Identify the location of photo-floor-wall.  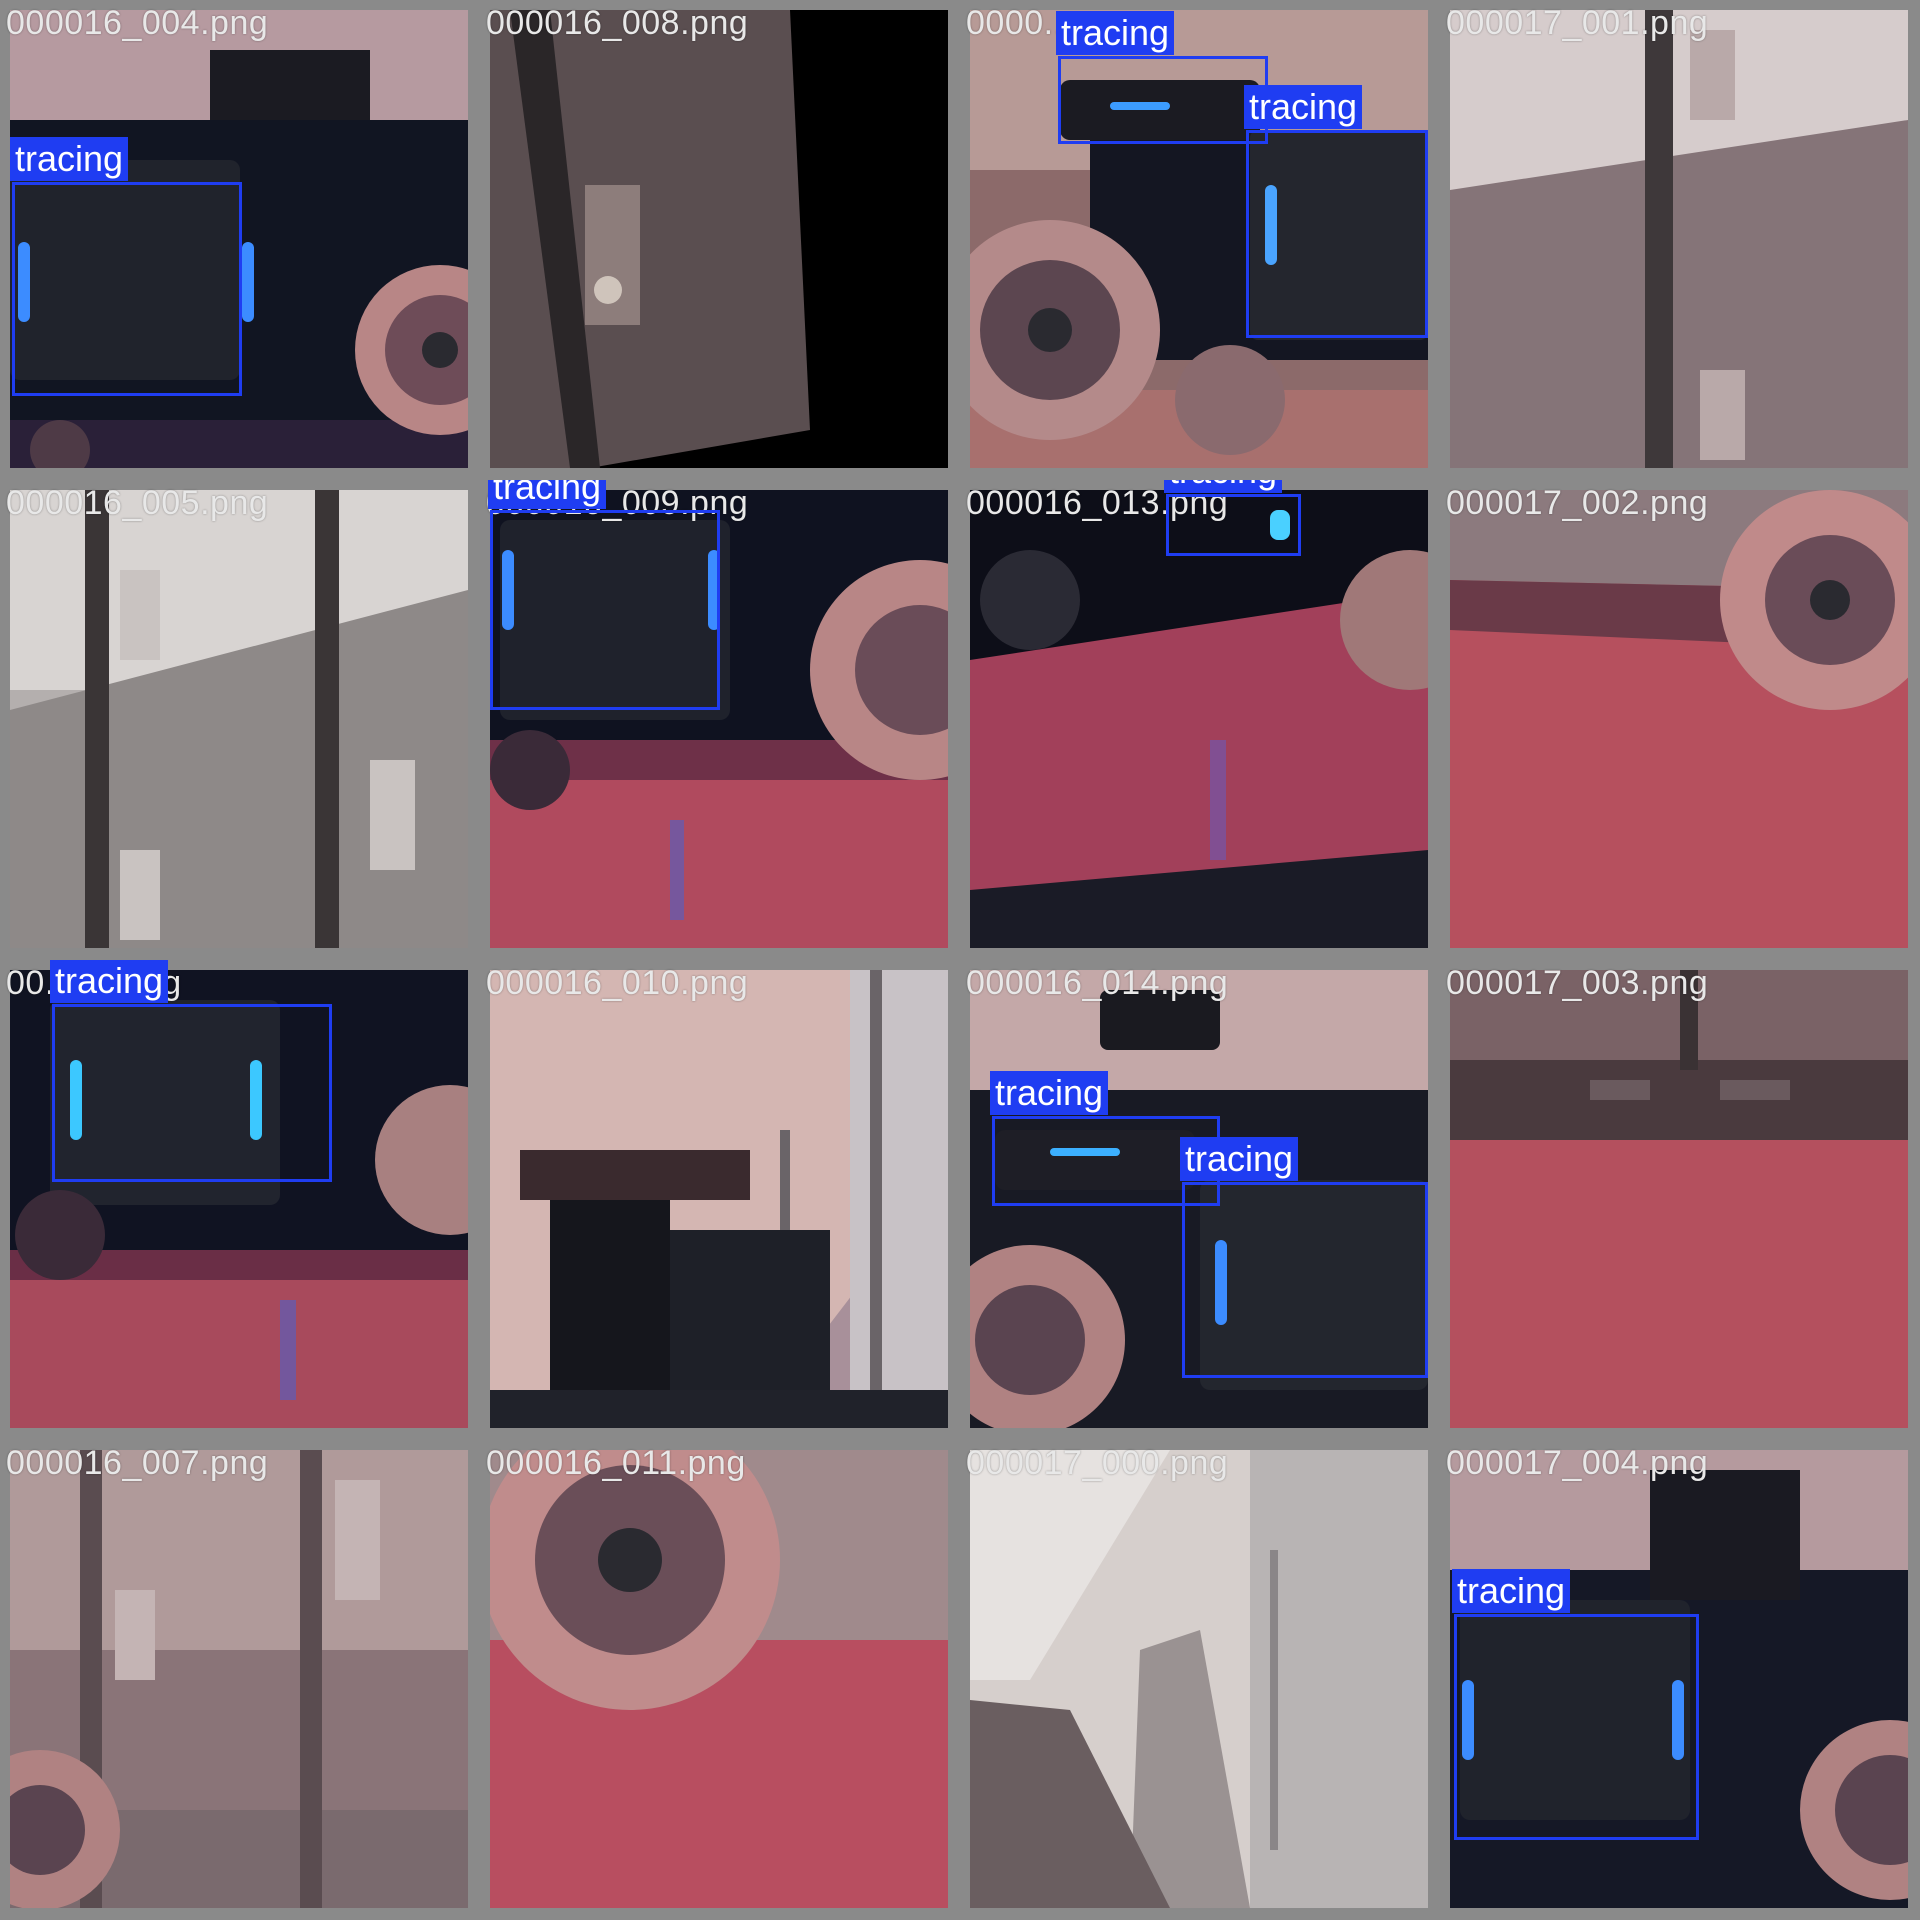
(1679, 1199).